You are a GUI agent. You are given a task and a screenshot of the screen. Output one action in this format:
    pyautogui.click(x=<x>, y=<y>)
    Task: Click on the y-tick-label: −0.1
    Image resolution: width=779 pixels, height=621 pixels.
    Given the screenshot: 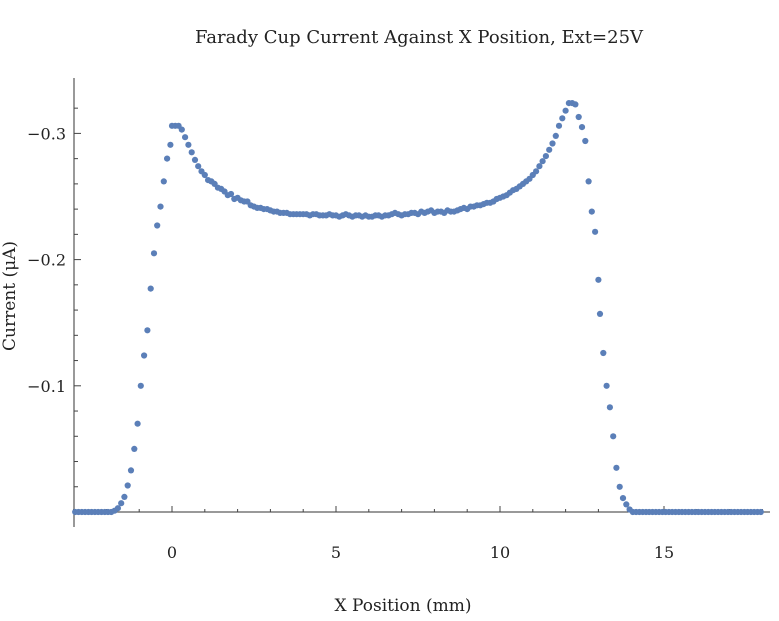 What is the action you would take?
    pyautogui.click(x=46, y=386)
    